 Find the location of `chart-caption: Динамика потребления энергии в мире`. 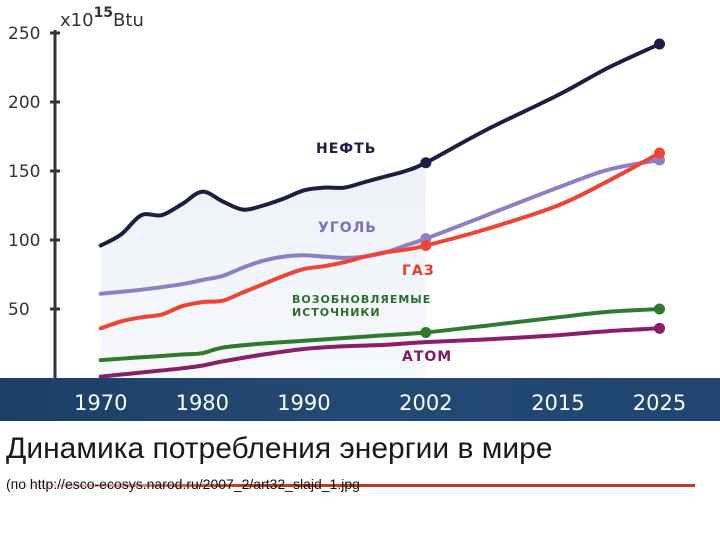

chart-caption: Динамика потребления энергии в мире is located at coordinates (279, 448).